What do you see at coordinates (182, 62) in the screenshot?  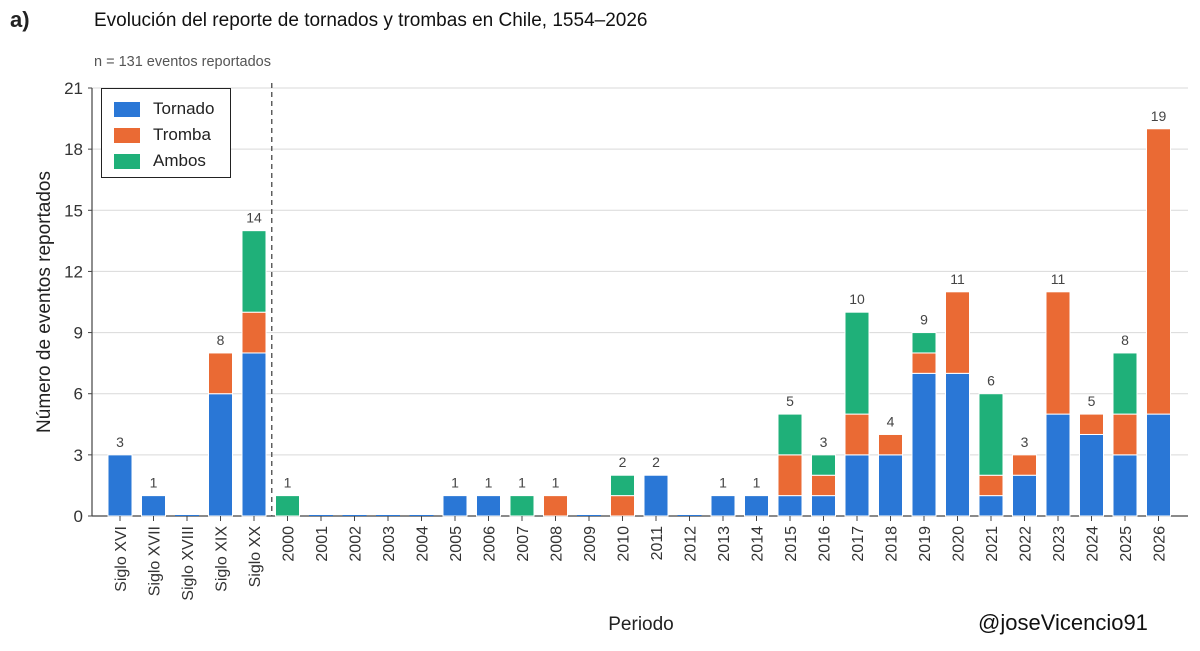 I see `chart-subtitle: n = 131 eventos reportados` at bounding box center [182, 62].